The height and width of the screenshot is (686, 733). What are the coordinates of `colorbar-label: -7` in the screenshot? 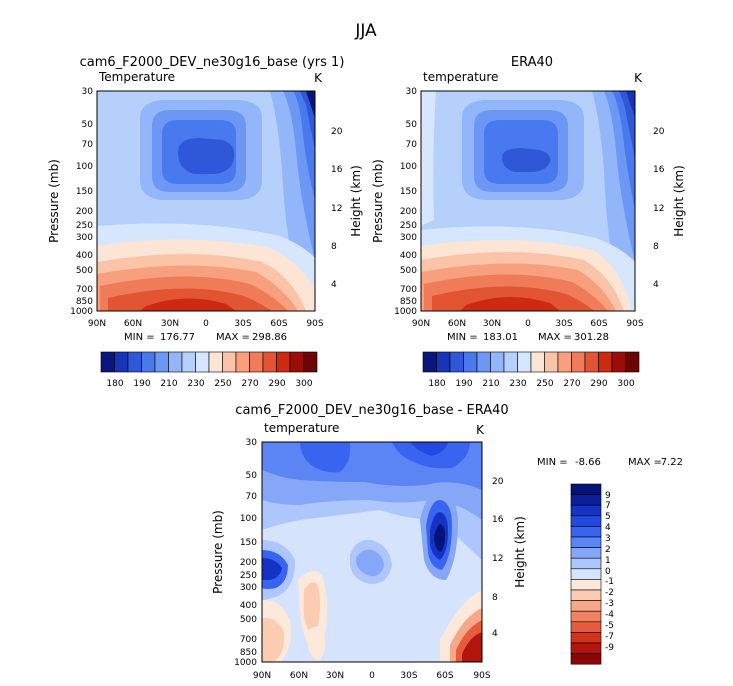 It's located at (609, 637).